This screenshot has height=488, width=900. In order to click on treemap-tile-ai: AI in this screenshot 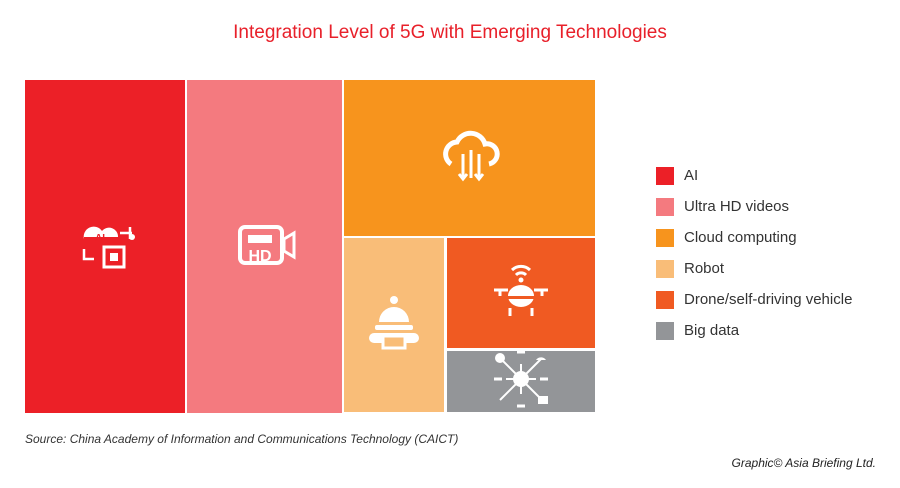, I will do `click(105, 246)`.